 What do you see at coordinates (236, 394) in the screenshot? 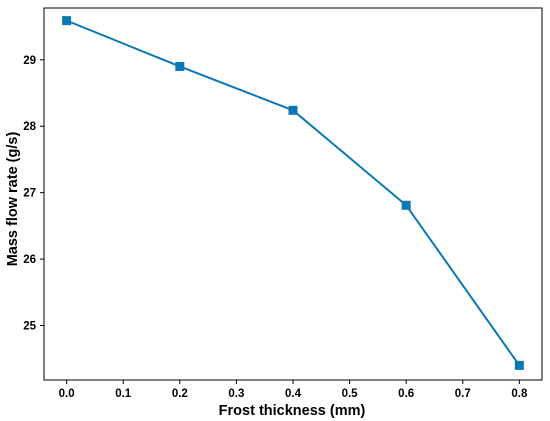
I see `x-tick-label: 0.3` at bounding box center [236, 394].